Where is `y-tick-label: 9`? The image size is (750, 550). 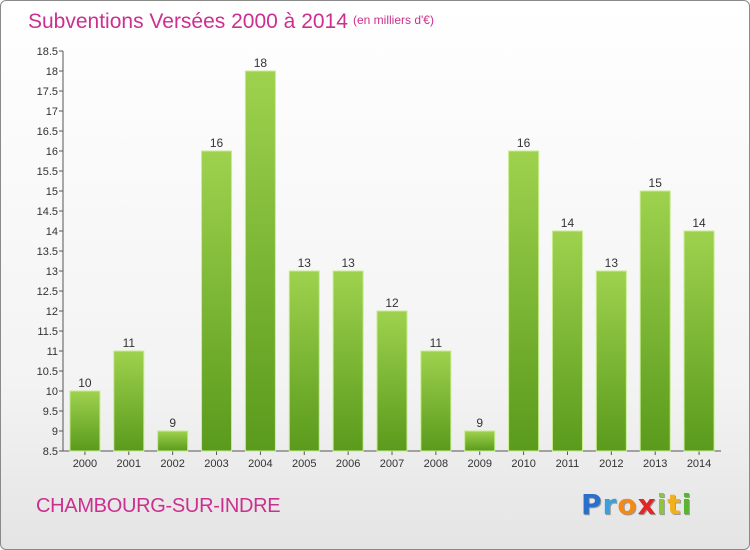 y-tick-label: 9 is located at coordinates (55, 432).